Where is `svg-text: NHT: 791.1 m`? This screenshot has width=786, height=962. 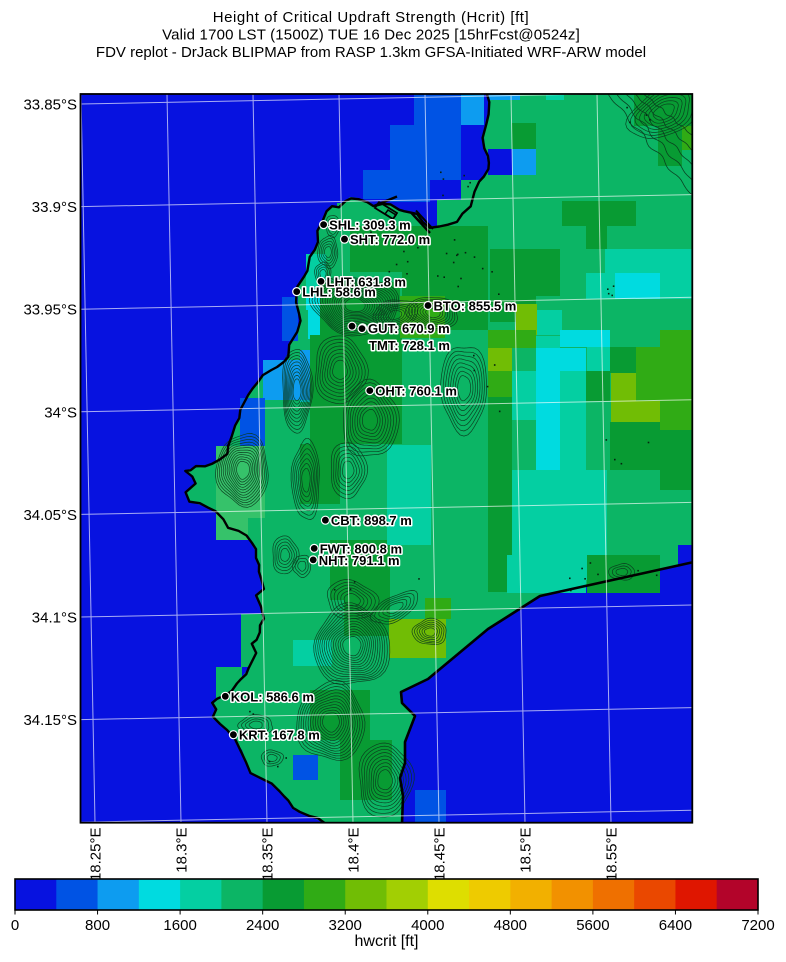 svg-text: NHT: 791.1 m is located at coordinates (359, 560).